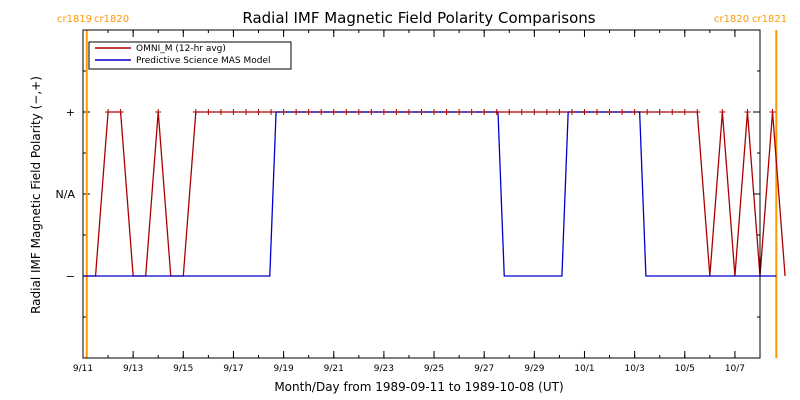 The height and width of the screenshot is (400, 800). What do you see at coordinates (36, 195) in the screenshot?
I see `y-axis-label: Radial IMF Magnetic Field Polarity (−,+)` at bounding box center [36, 195].